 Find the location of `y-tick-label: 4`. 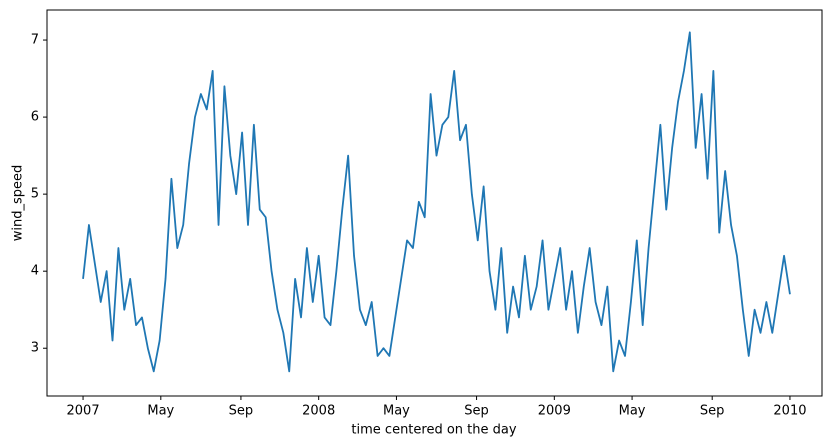

y-tick-label: 4 is located at coordinates (35, 271).